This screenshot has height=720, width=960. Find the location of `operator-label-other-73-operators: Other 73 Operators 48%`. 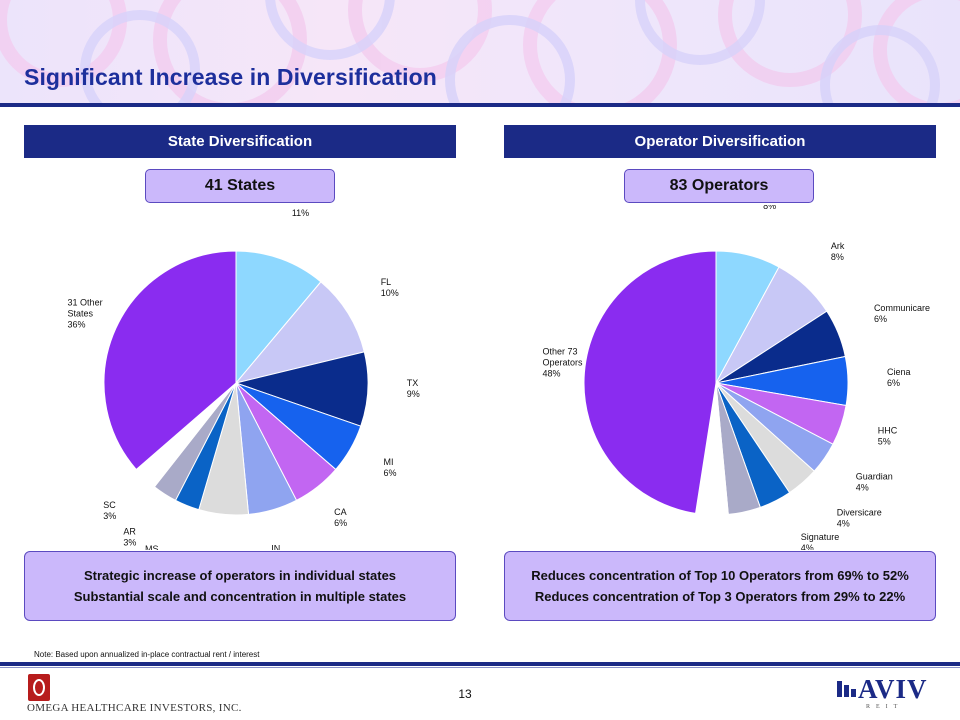

operator-label-other-73-operators: Other 73 Operators 48% is located at coordinates (562, 362).